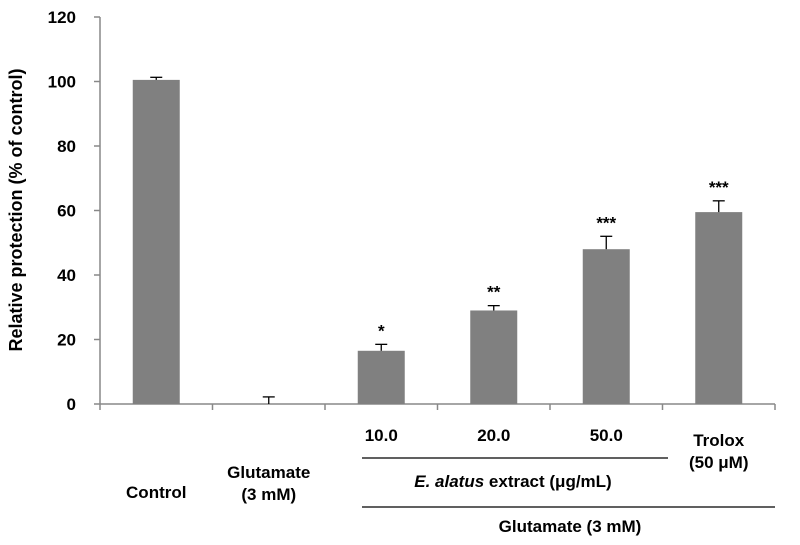  I want to click on y-axis-label: Relative protection (% of control), so click(16, 209).